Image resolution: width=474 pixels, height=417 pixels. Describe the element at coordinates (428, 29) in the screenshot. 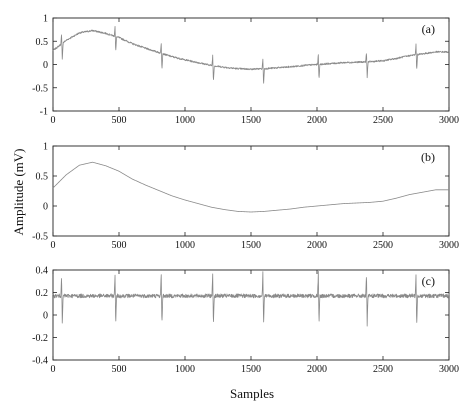

I see `panel-label: (a)` at that location.